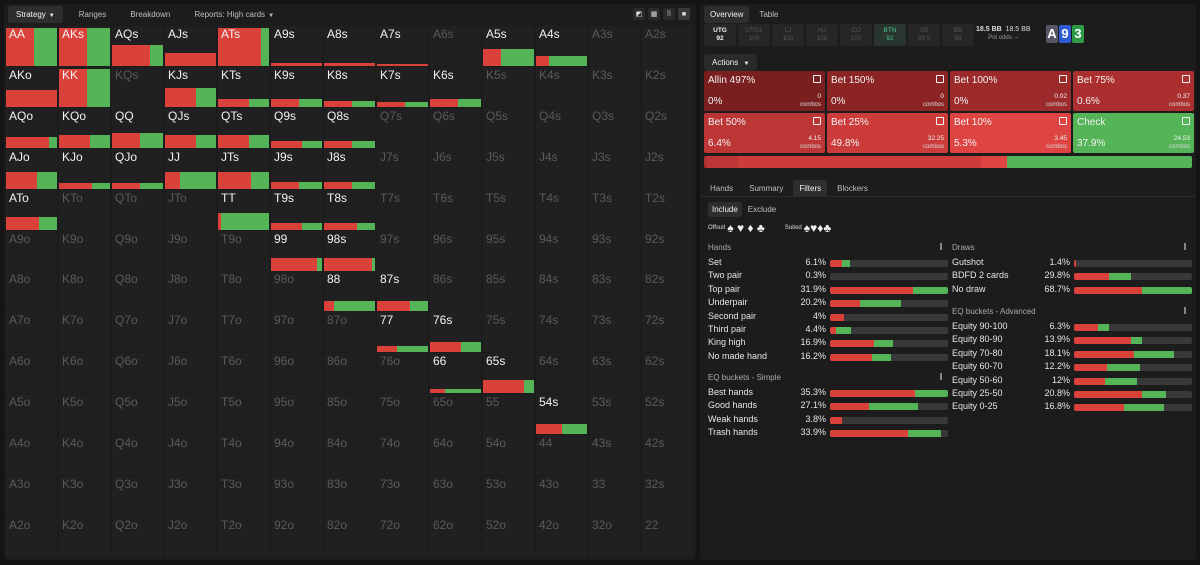 The width and height of the screenshot is (1200, 565). I want to click on view-mode-icon: ⠿, so click(669, 14).